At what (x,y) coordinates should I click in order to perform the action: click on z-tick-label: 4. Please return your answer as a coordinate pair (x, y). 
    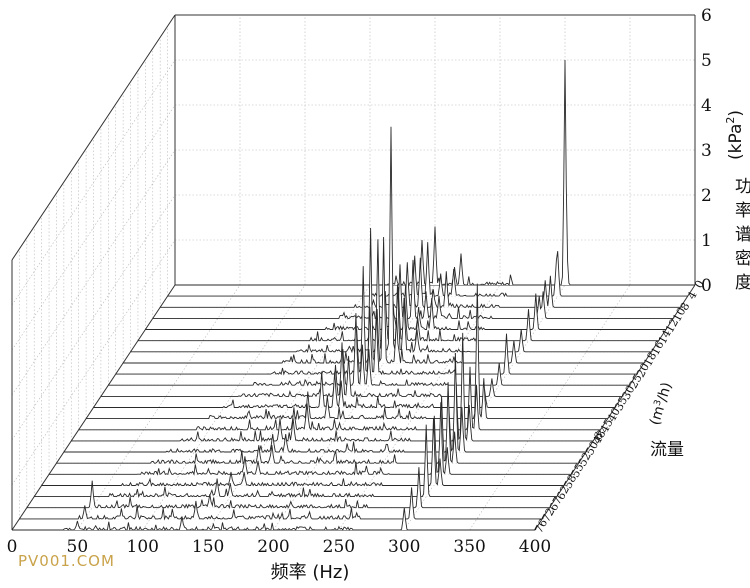
    Looking at the image, I should click on (706, 106).